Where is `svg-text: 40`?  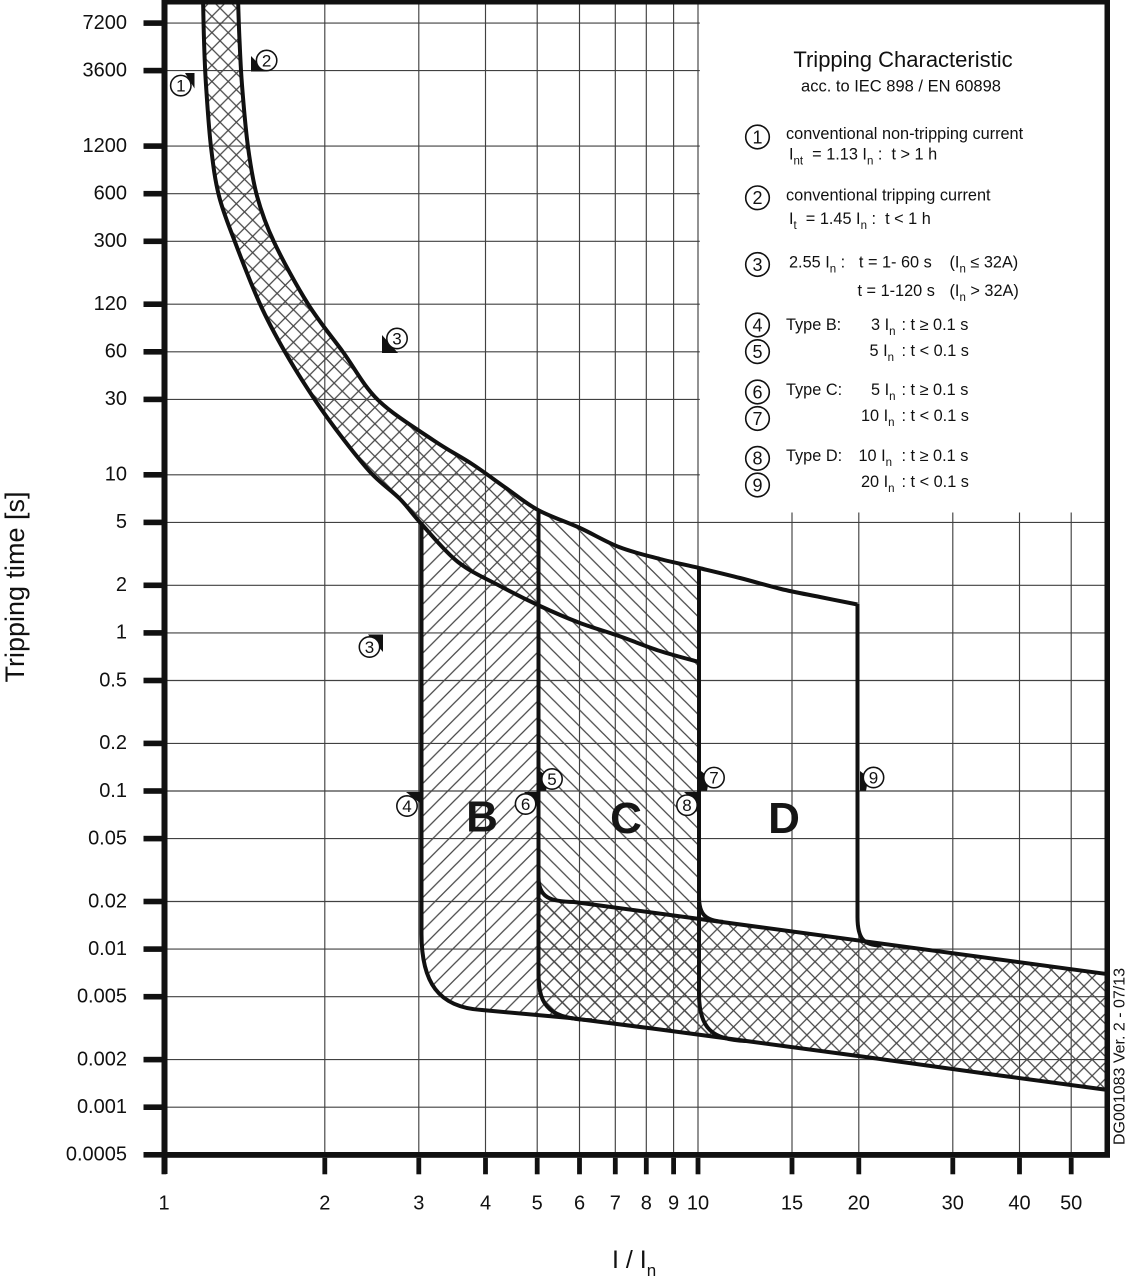 svg-text: 40 is located at coordinates (1019, 1204).